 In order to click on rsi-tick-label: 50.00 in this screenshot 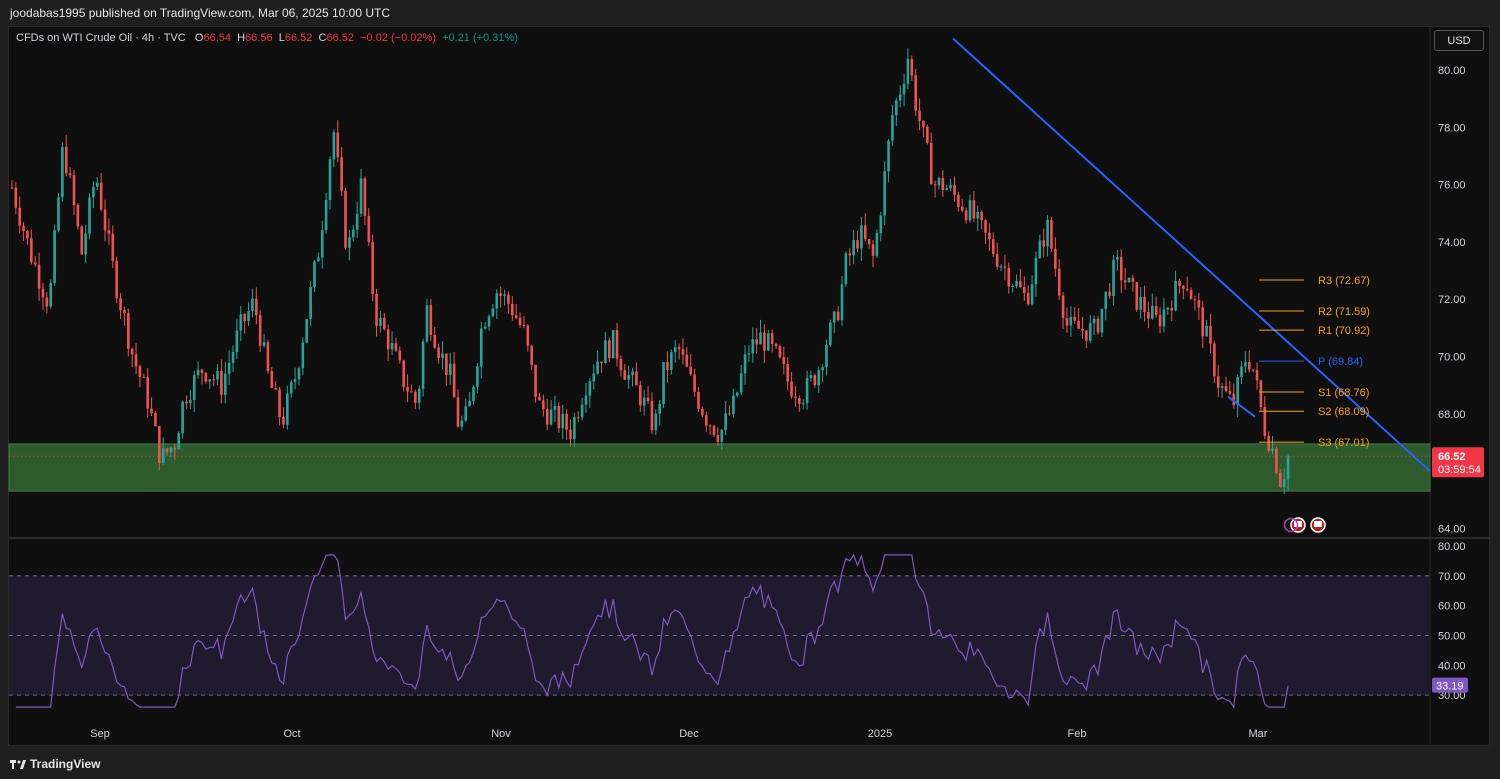, I will do `click(1452, 636)`.